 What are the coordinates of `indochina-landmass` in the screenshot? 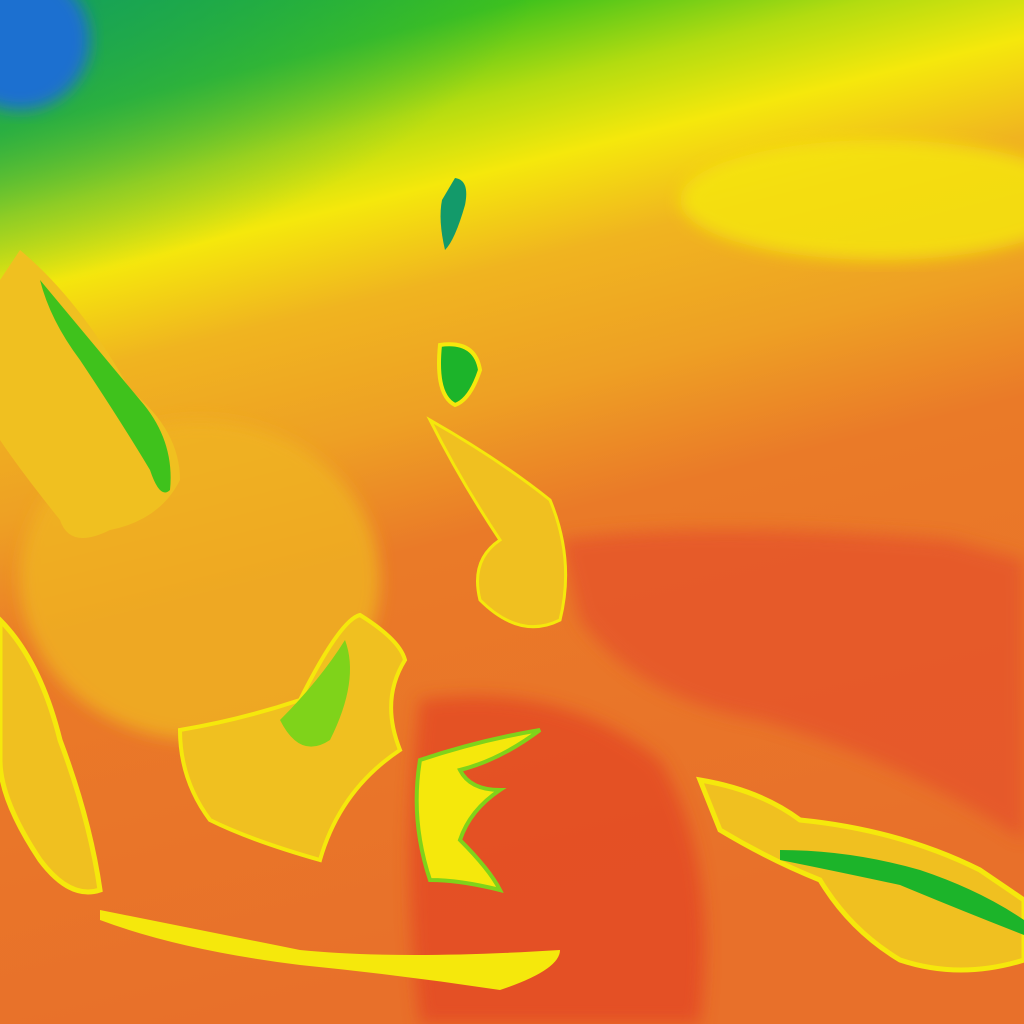 It's located at (90, 394).